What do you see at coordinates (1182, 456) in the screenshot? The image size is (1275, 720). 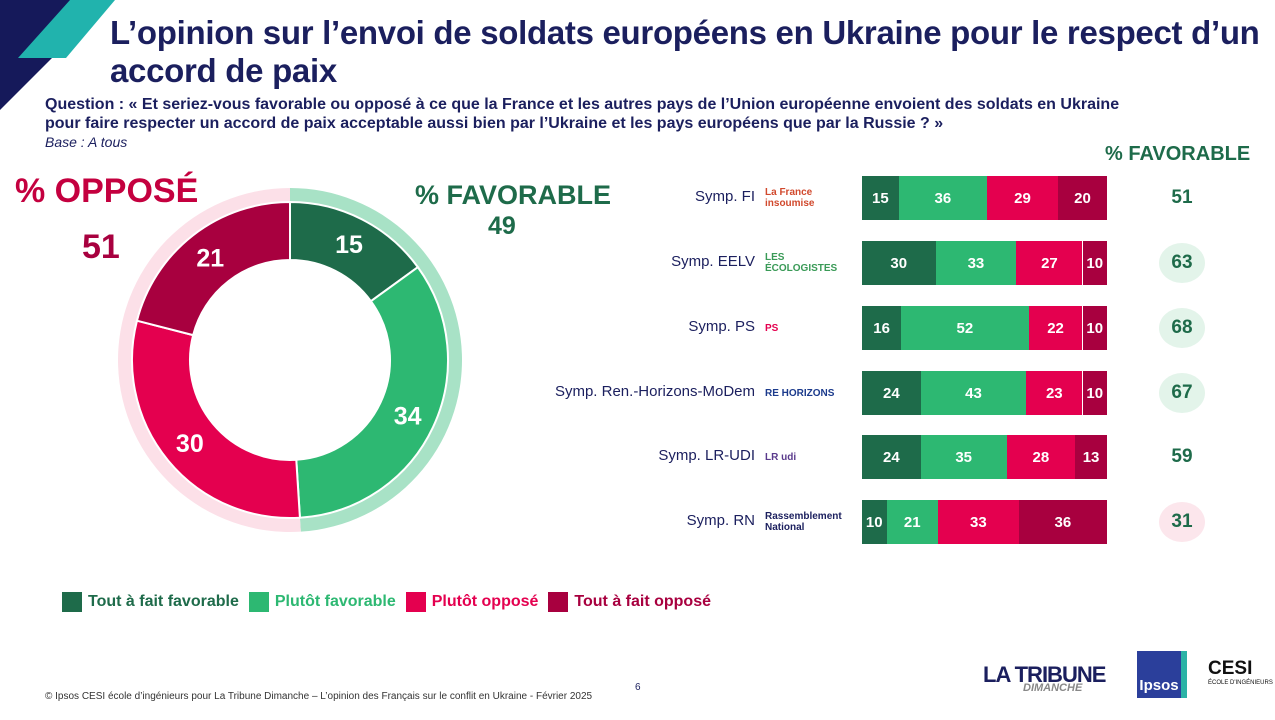 I see `favorable-value: 59` at bounding box center [1182, 456].